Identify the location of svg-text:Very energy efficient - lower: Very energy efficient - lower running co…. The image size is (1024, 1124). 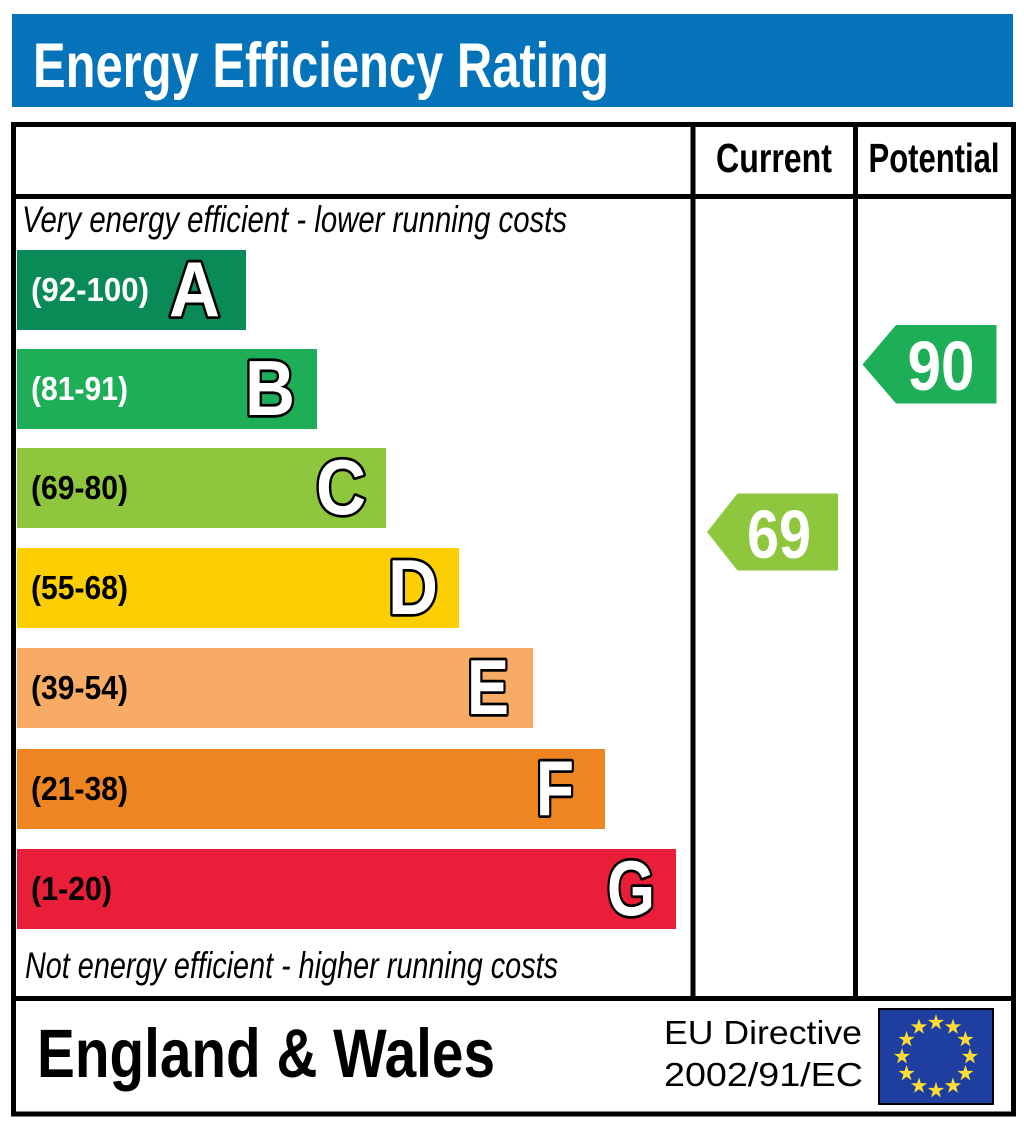
(294, 219).